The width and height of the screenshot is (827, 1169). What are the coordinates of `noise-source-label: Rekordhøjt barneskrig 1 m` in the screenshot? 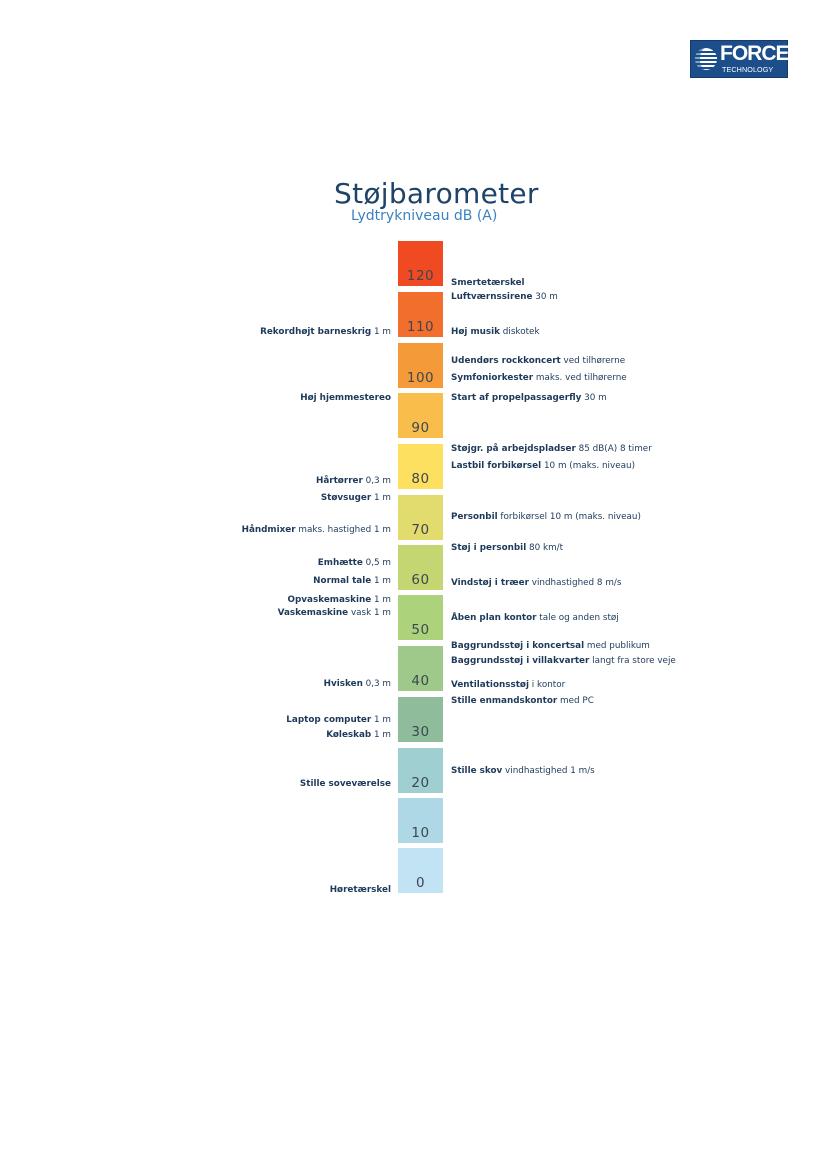 It's located at (325, 332).